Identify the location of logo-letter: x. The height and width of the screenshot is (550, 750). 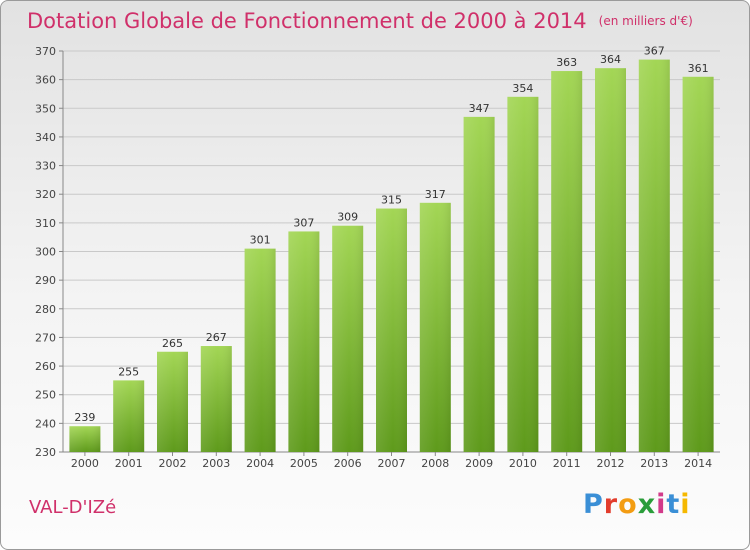
(647, 504).